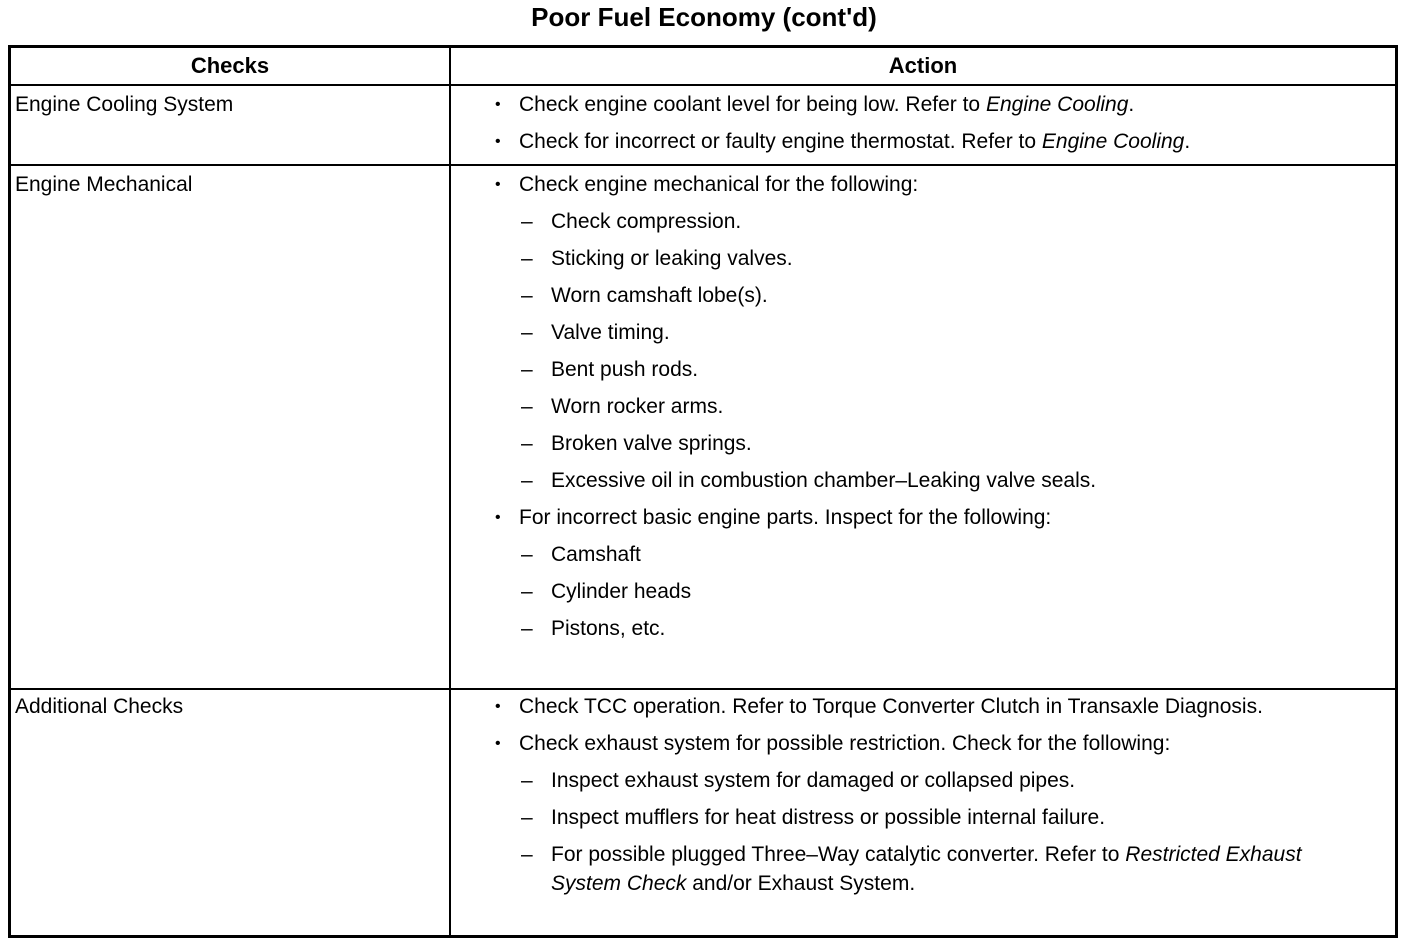  I want to click on item-text: Worn rocker arms., so click(637, 406).